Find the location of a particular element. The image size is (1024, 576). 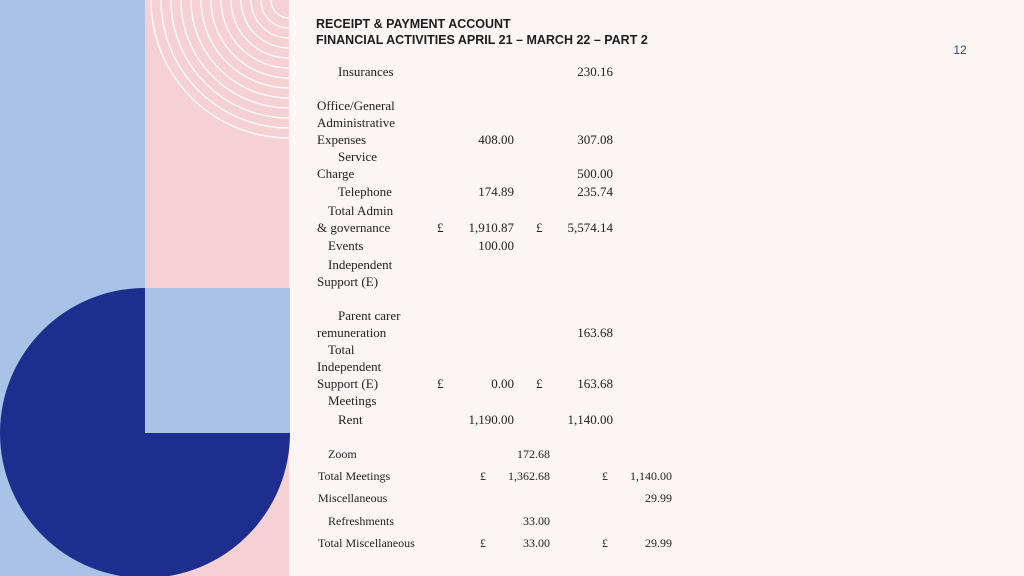

refreshments-col1: 33.00 is located at coordinates (536, 521).